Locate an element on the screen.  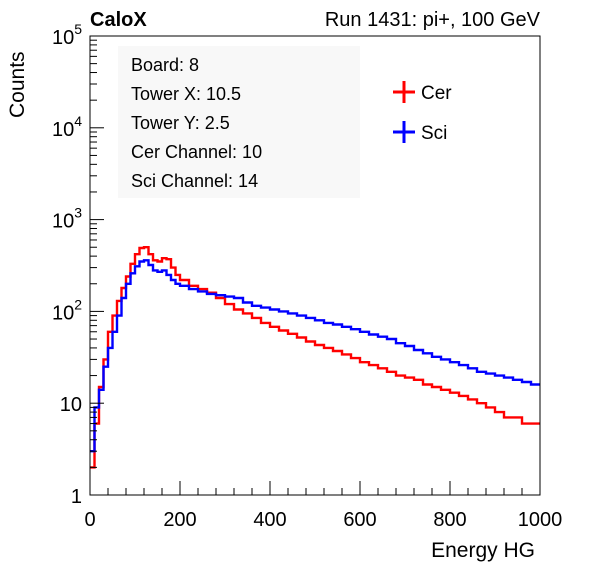
y-tick-exponent: 3 is located at coordinates (78, 213).